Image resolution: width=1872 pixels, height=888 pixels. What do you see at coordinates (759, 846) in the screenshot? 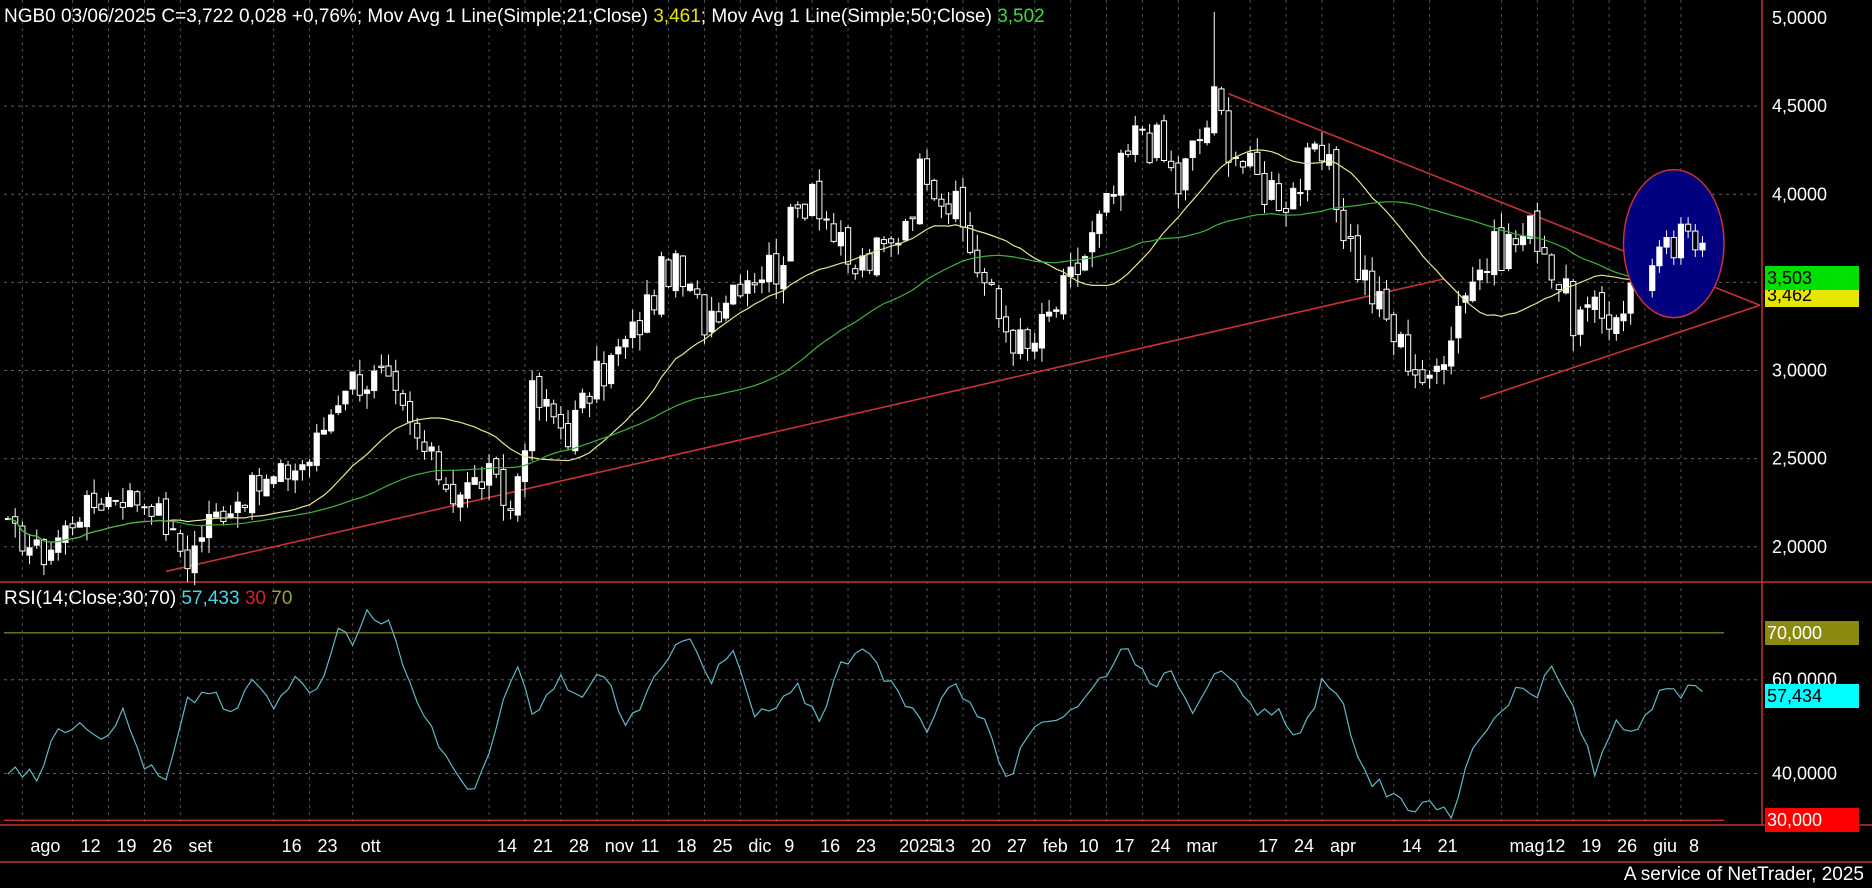
I see `x-tick-label: dic` at bounding box center [759, 846].